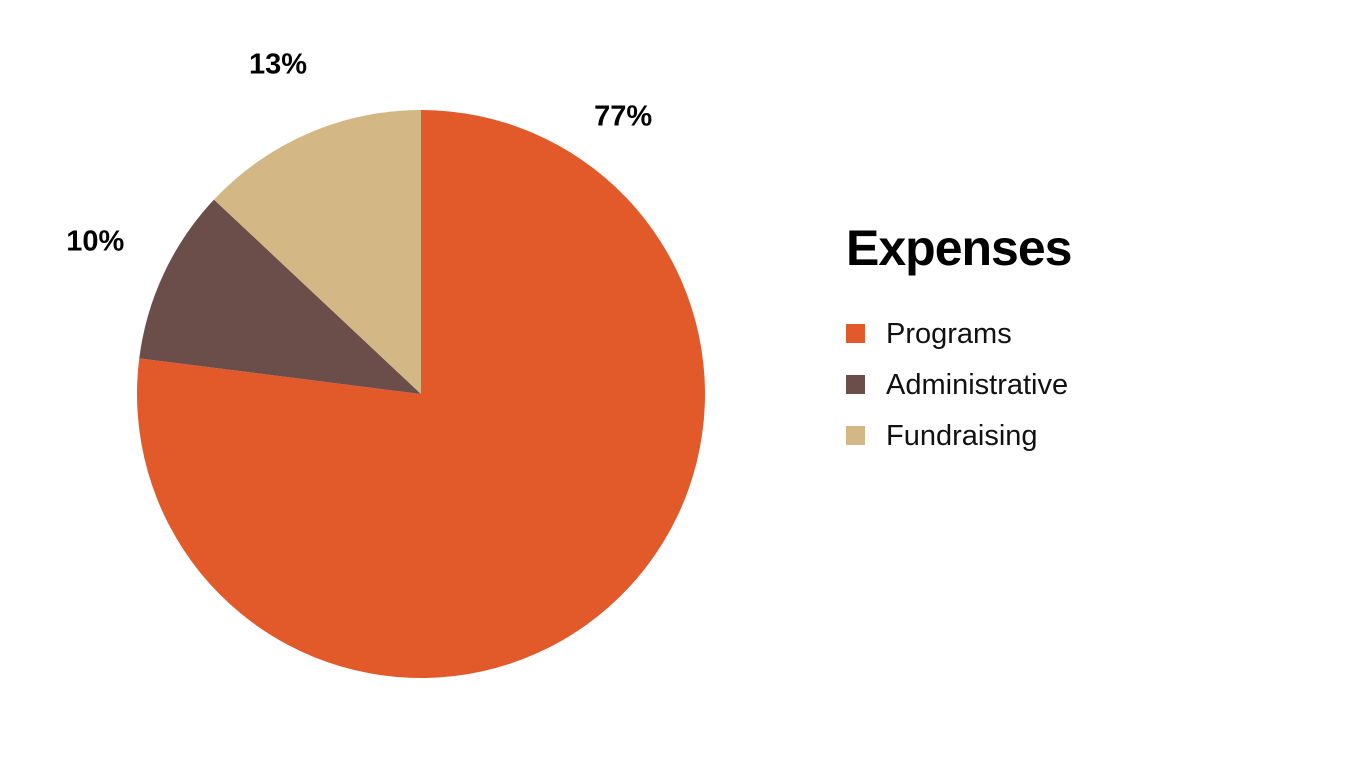 This screenshot has height=773, width=1366. I want to click on pie-label-programs: 77%, so click(623, 117).